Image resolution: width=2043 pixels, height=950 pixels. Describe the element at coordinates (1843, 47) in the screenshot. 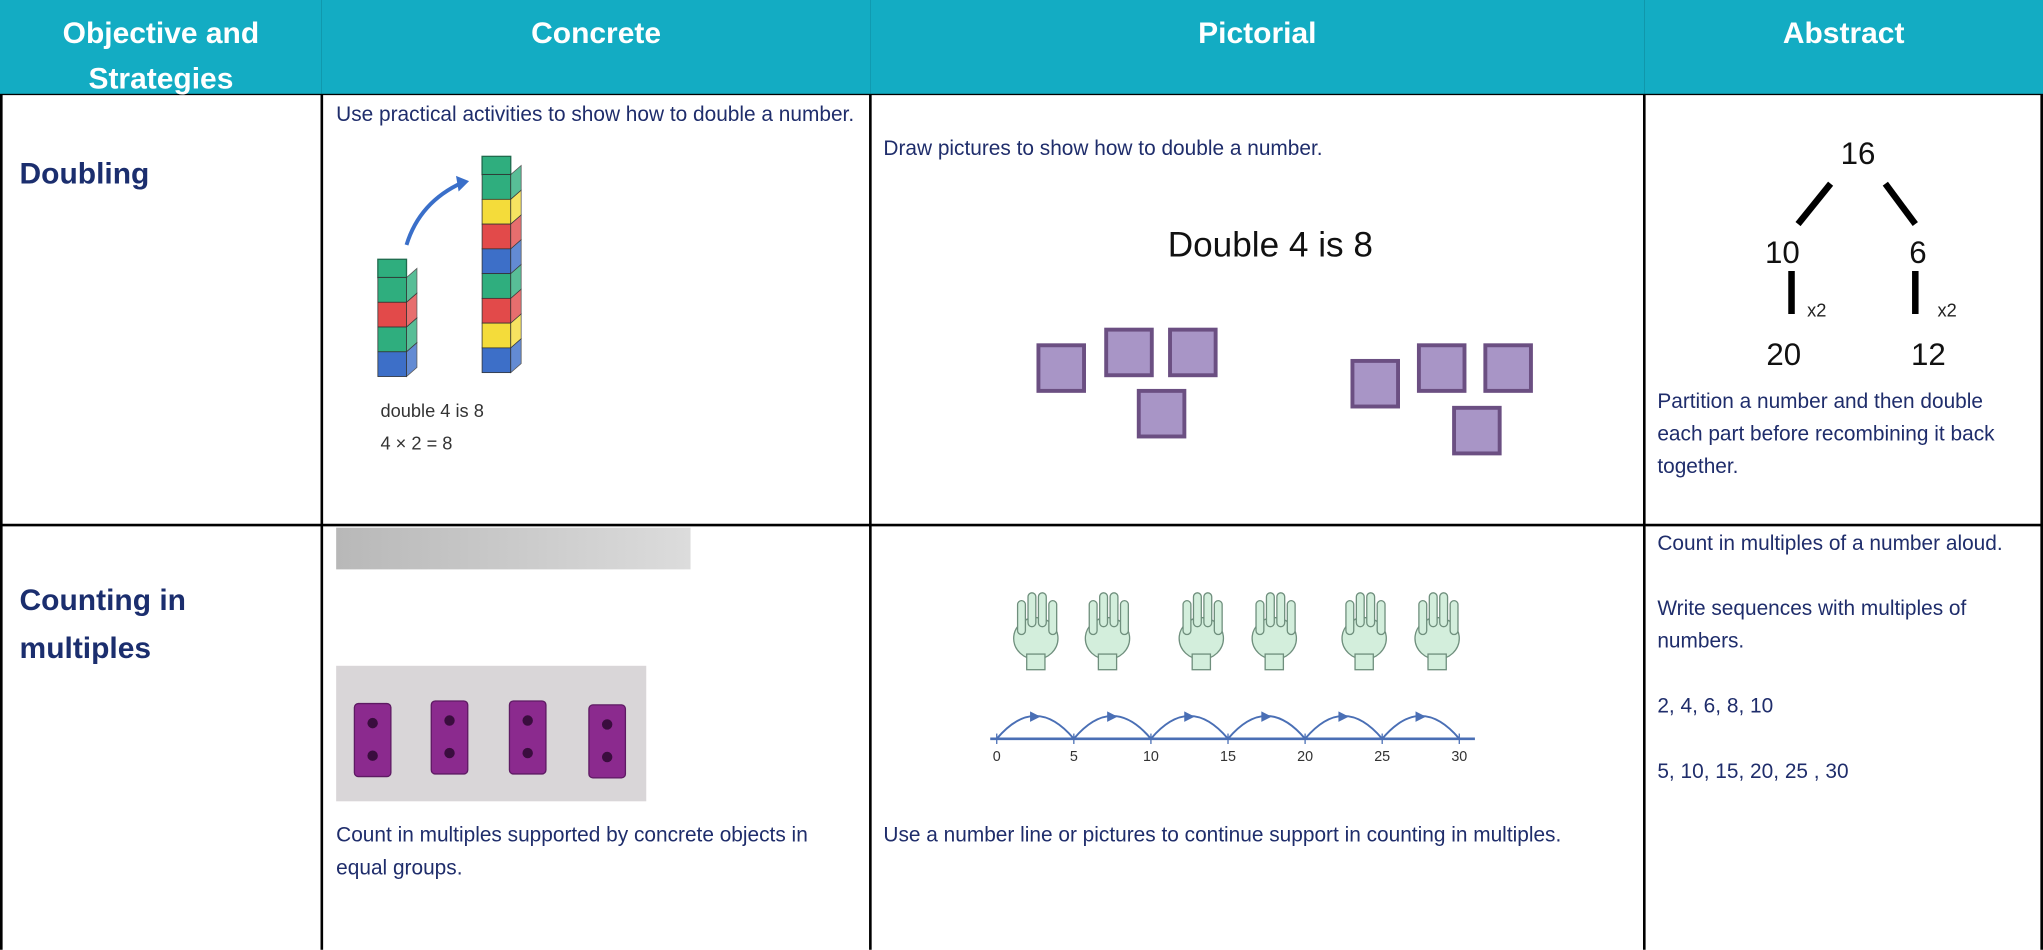

I see `header-cell: Abstract` at that location.